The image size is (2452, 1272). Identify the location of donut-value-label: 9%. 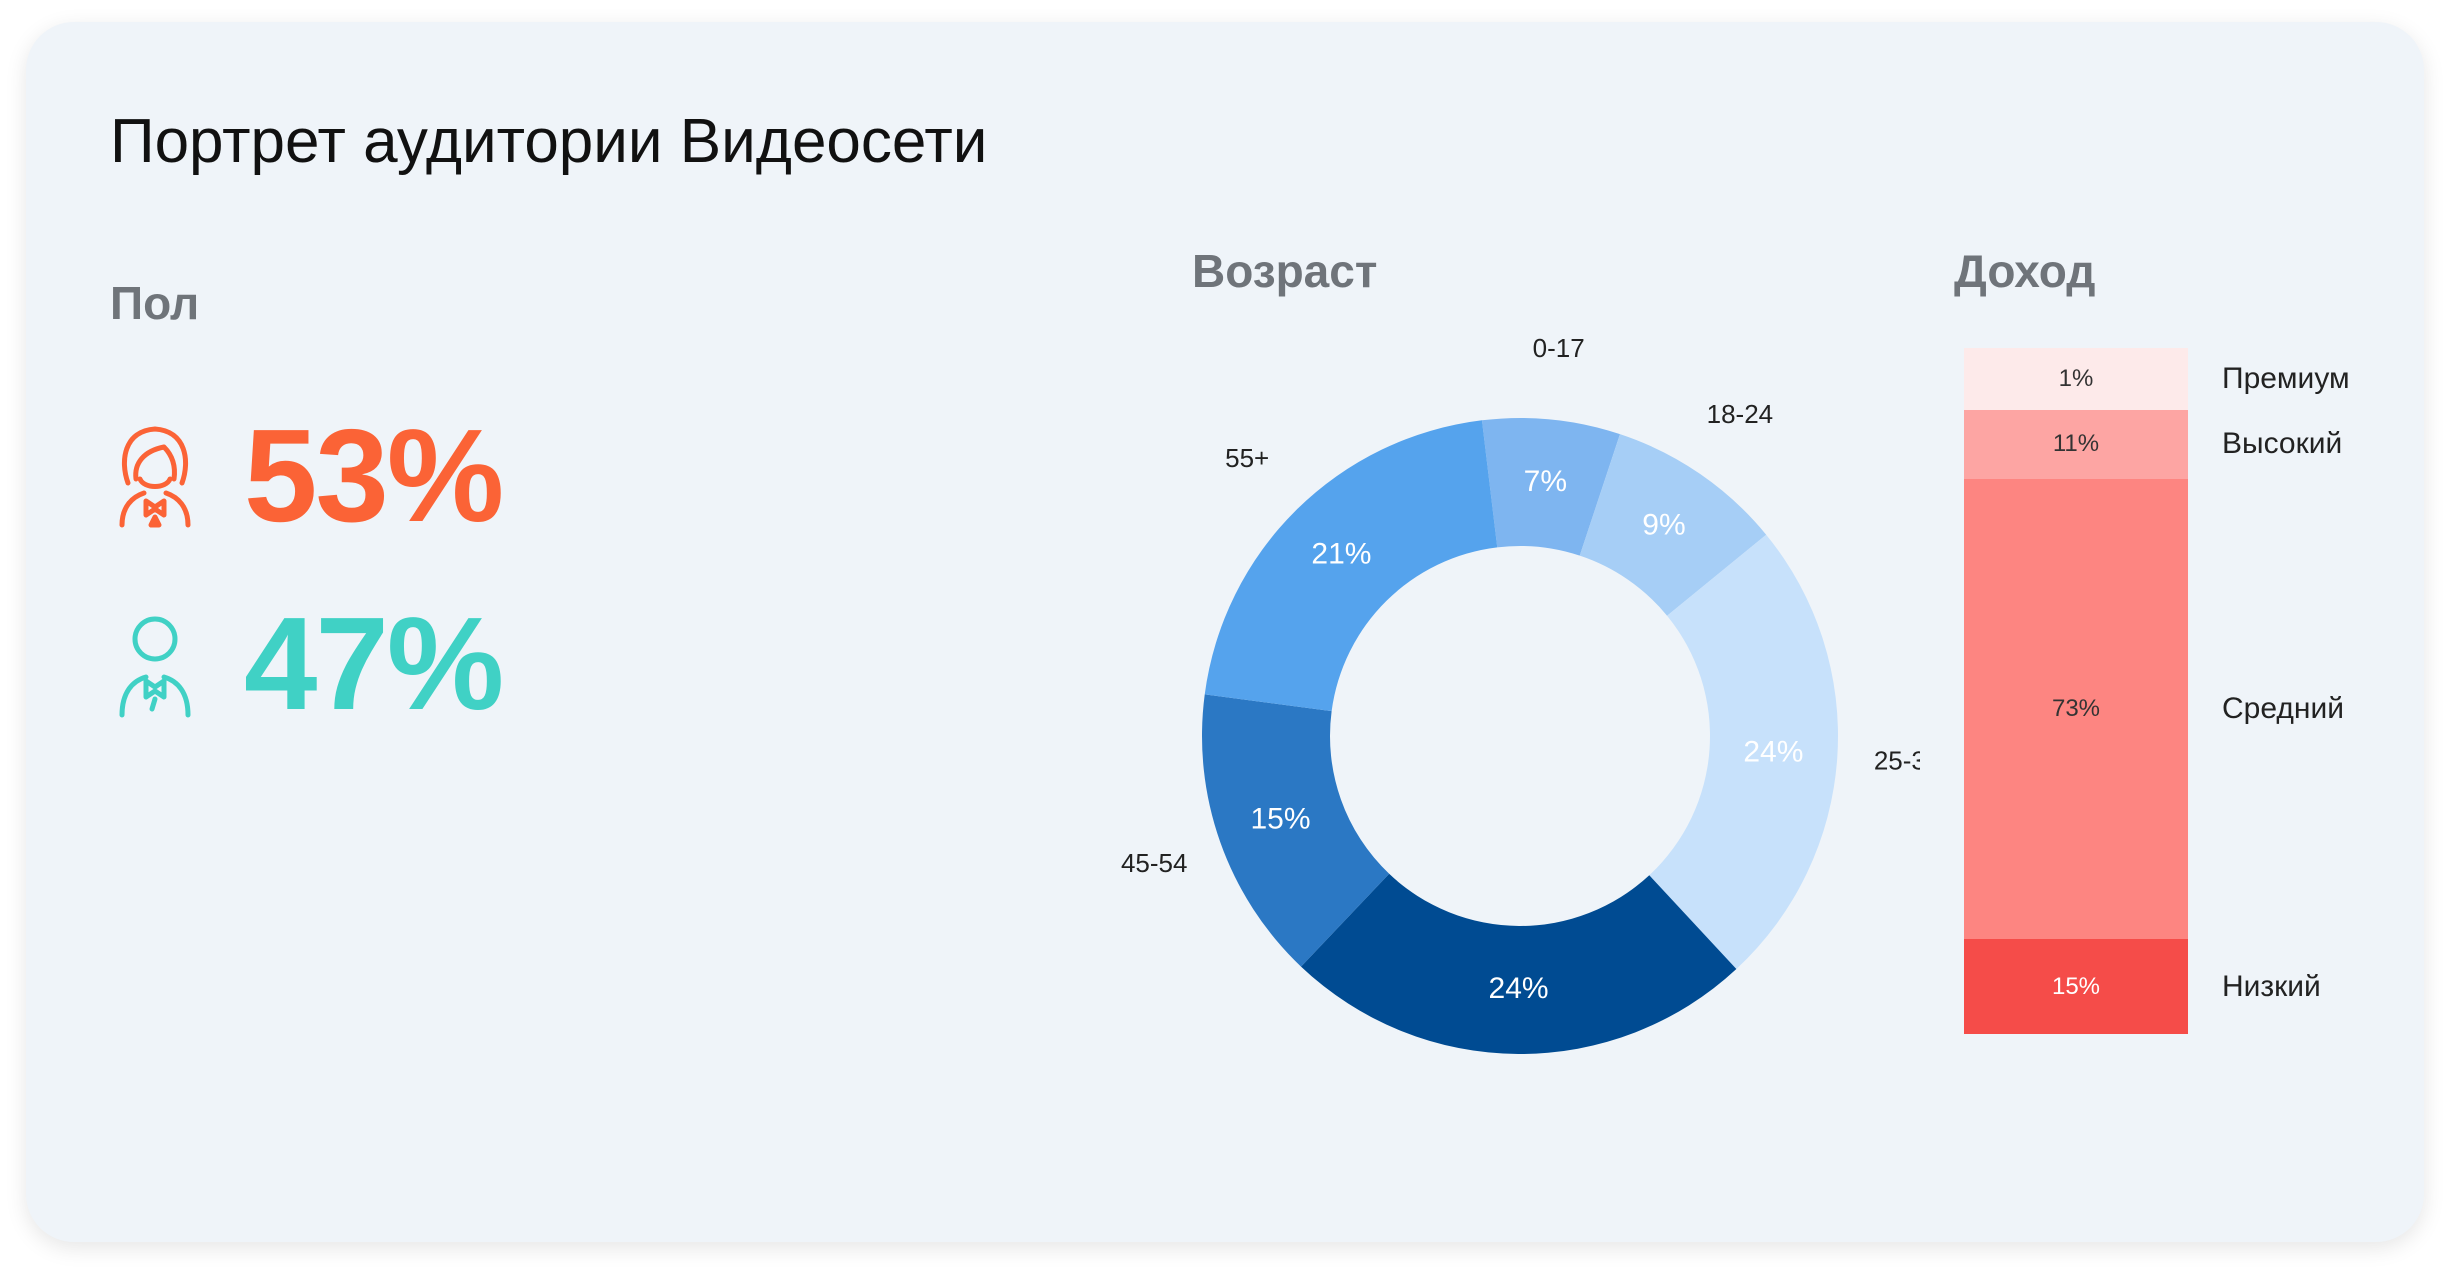
(1663, 525).